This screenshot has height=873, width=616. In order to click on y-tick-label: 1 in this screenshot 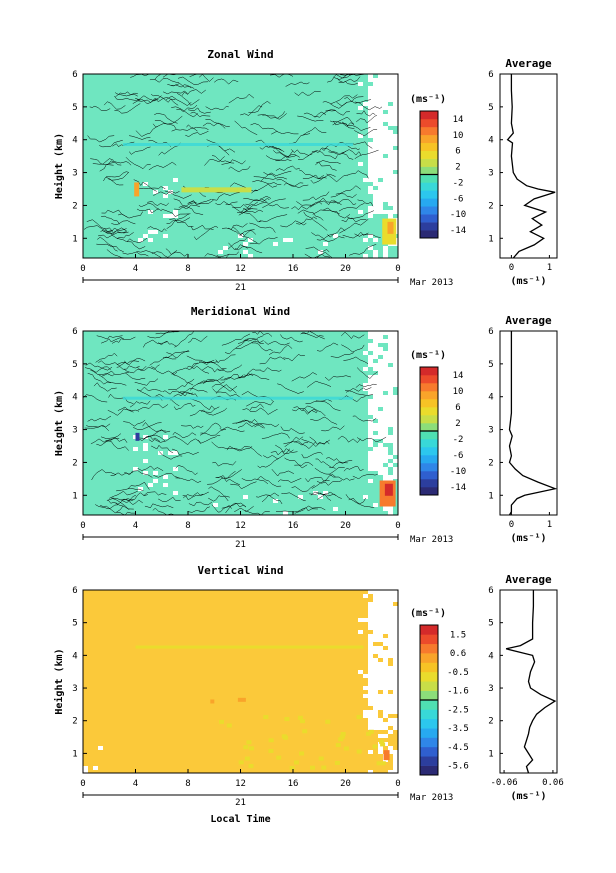, I will do `click(74, 496)`.